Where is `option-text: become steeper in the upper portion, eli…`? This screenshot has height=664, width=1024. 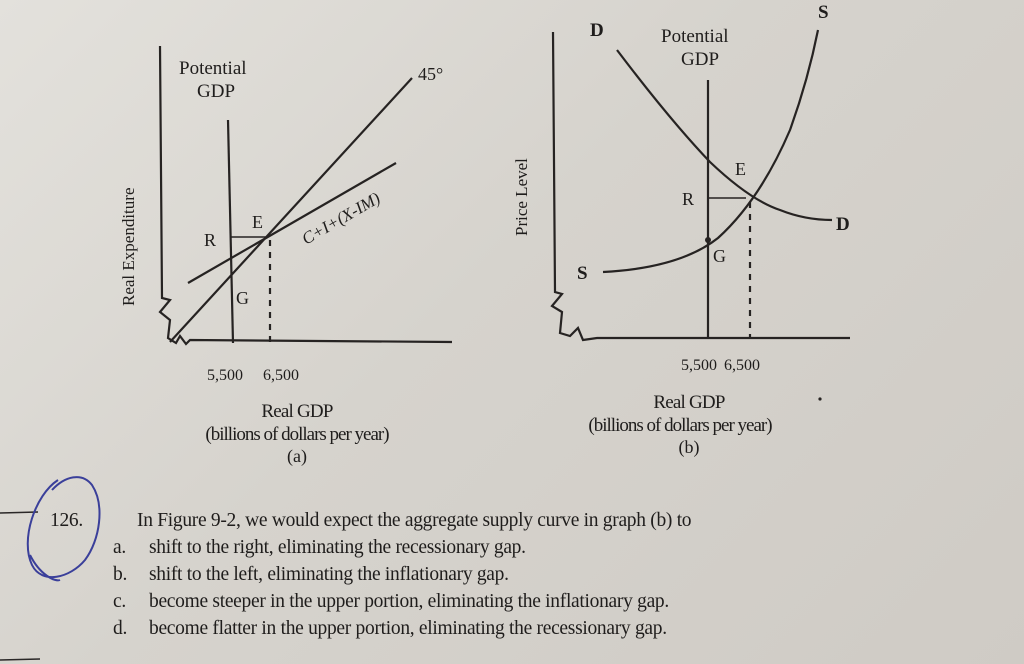
option-text: become steeper in the upper portion, eli… is located at coordinates (409, 601).